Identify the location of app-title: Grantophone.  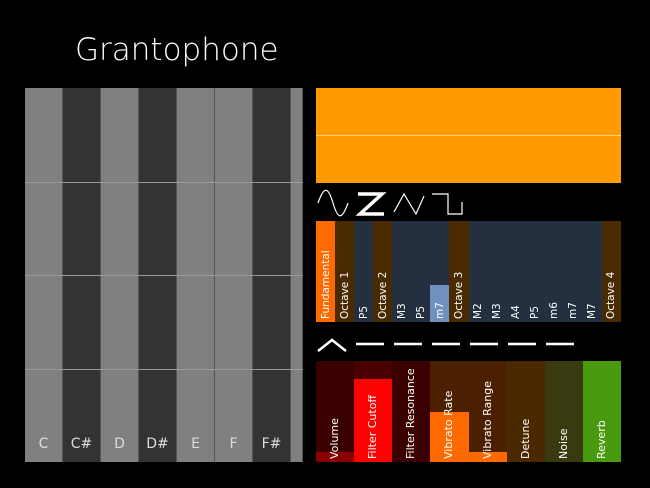
(177, 50).